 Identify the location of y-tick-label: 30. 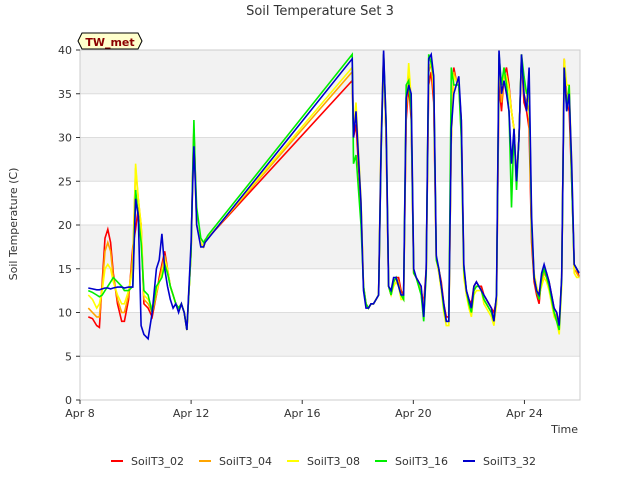
(65, 138).